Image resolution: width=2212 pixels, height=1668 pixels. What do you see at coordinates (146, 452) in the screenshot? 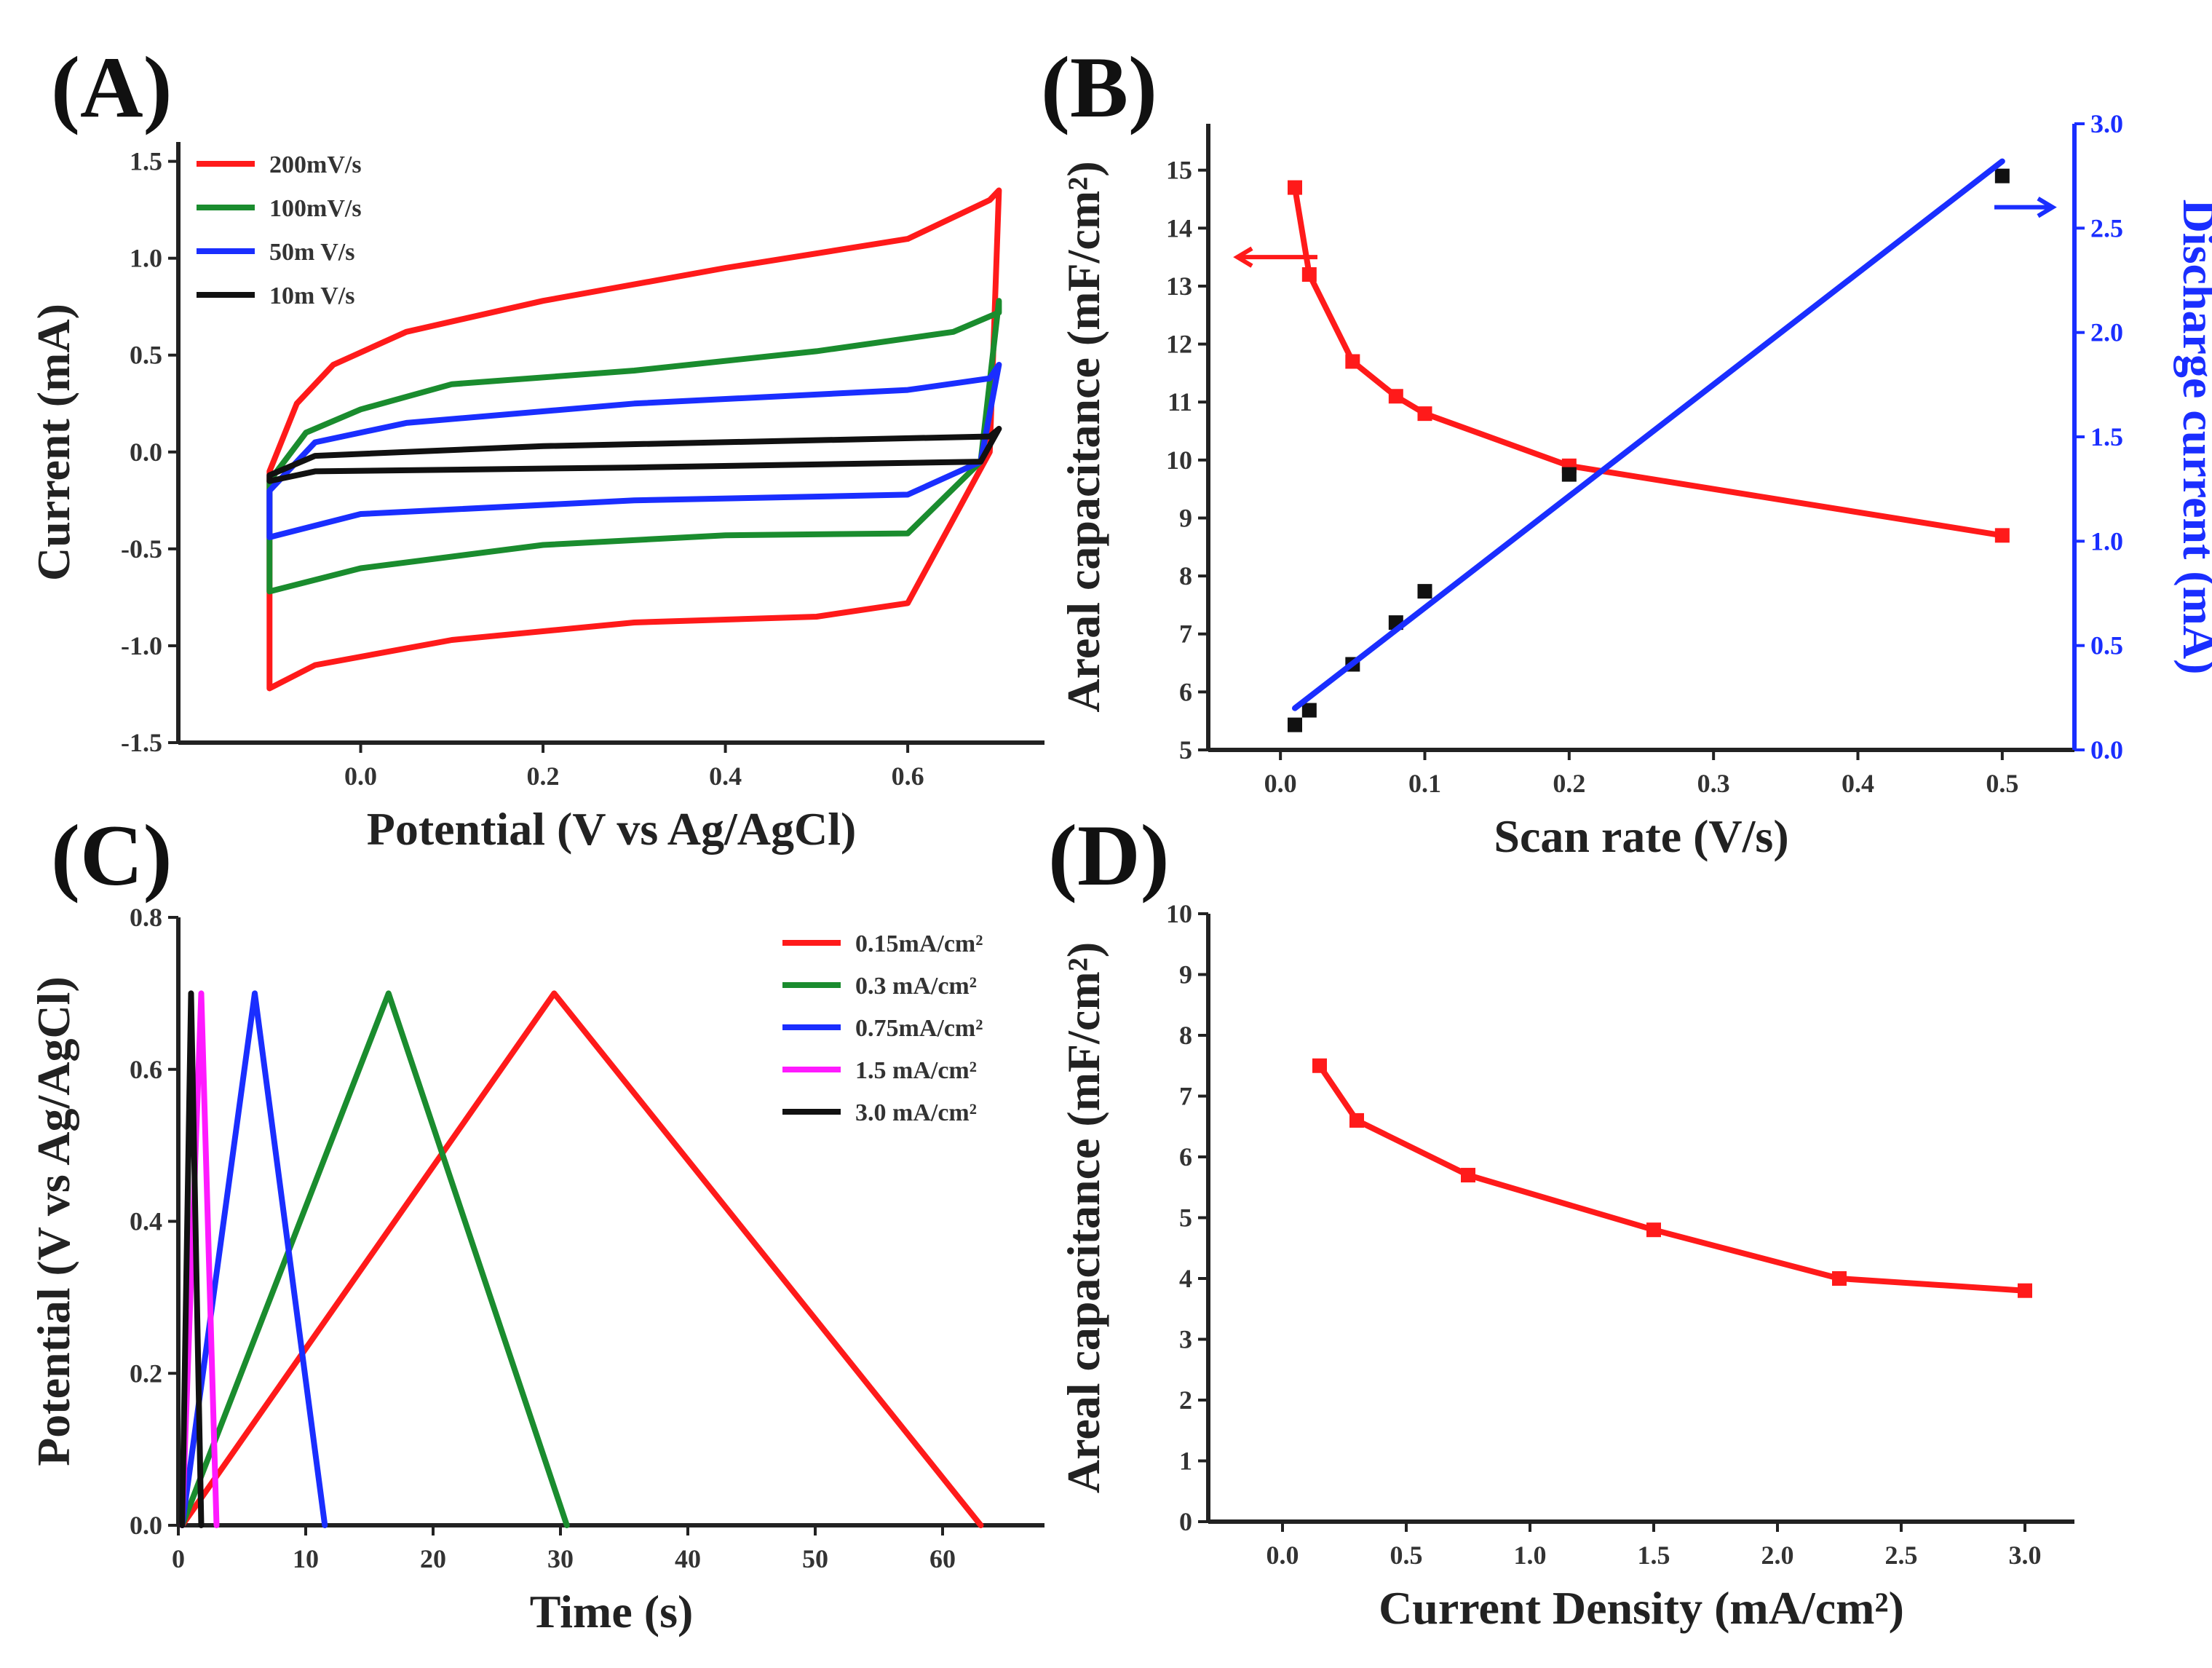
I see `y-tick-label: 0.0` at bounding box center [146, 452].